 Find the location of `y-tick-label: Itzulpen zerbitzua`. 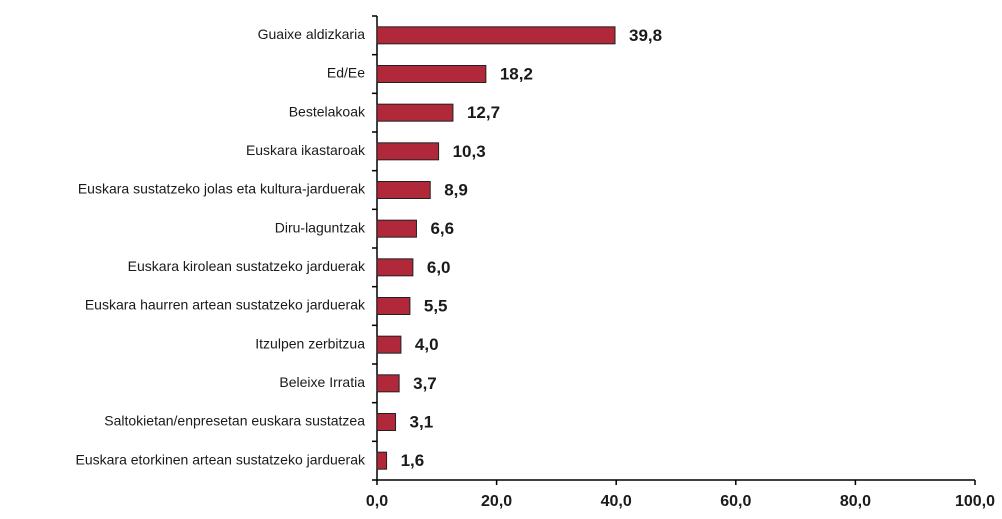

y-tick-label: Itzulpen zerbitzua is located at coordinates (310, 343).